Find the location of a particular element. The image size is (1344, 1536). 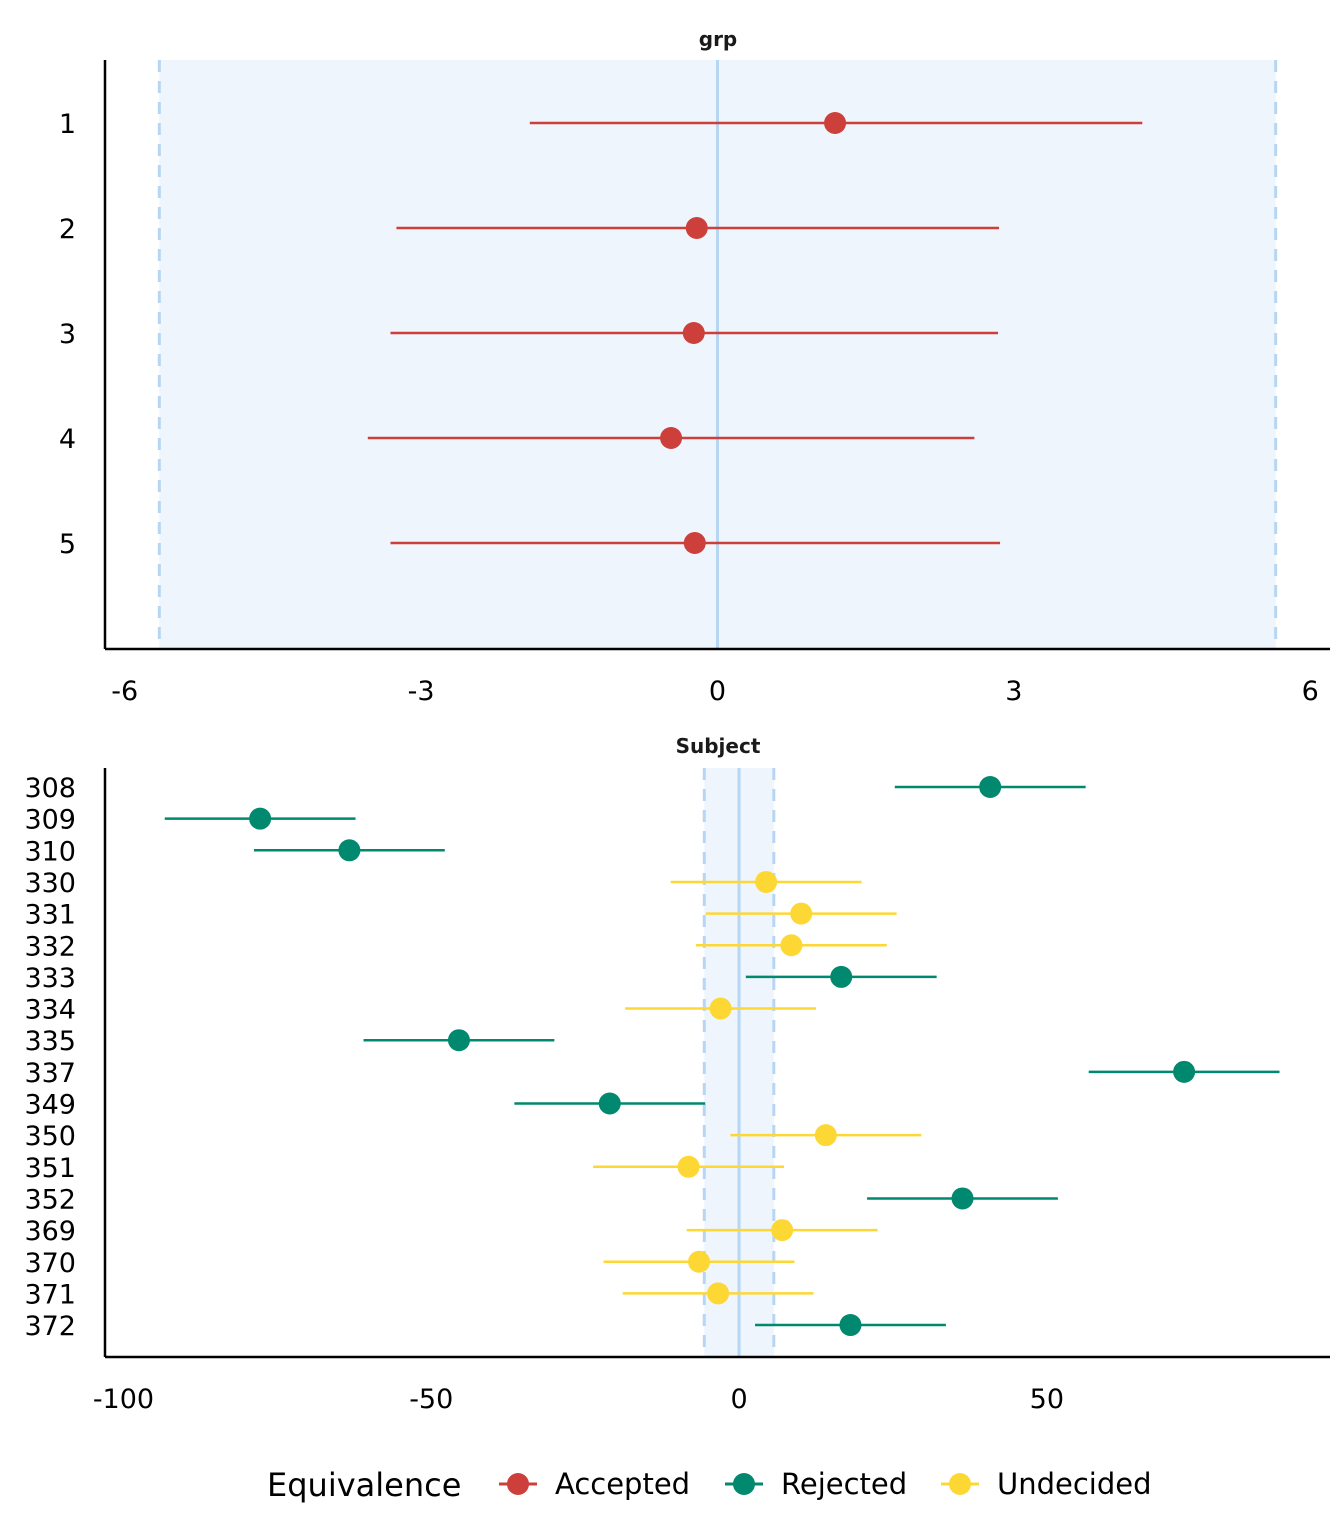

p0-panel-title: grp is located at coordinates (718, 39).